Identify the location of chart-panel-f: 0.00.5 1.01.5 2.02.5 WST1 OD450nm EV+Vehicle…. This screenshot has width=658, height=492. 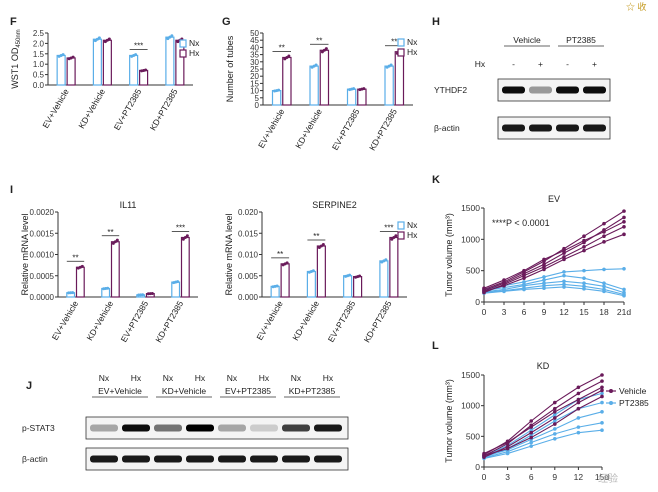
(105, 80).